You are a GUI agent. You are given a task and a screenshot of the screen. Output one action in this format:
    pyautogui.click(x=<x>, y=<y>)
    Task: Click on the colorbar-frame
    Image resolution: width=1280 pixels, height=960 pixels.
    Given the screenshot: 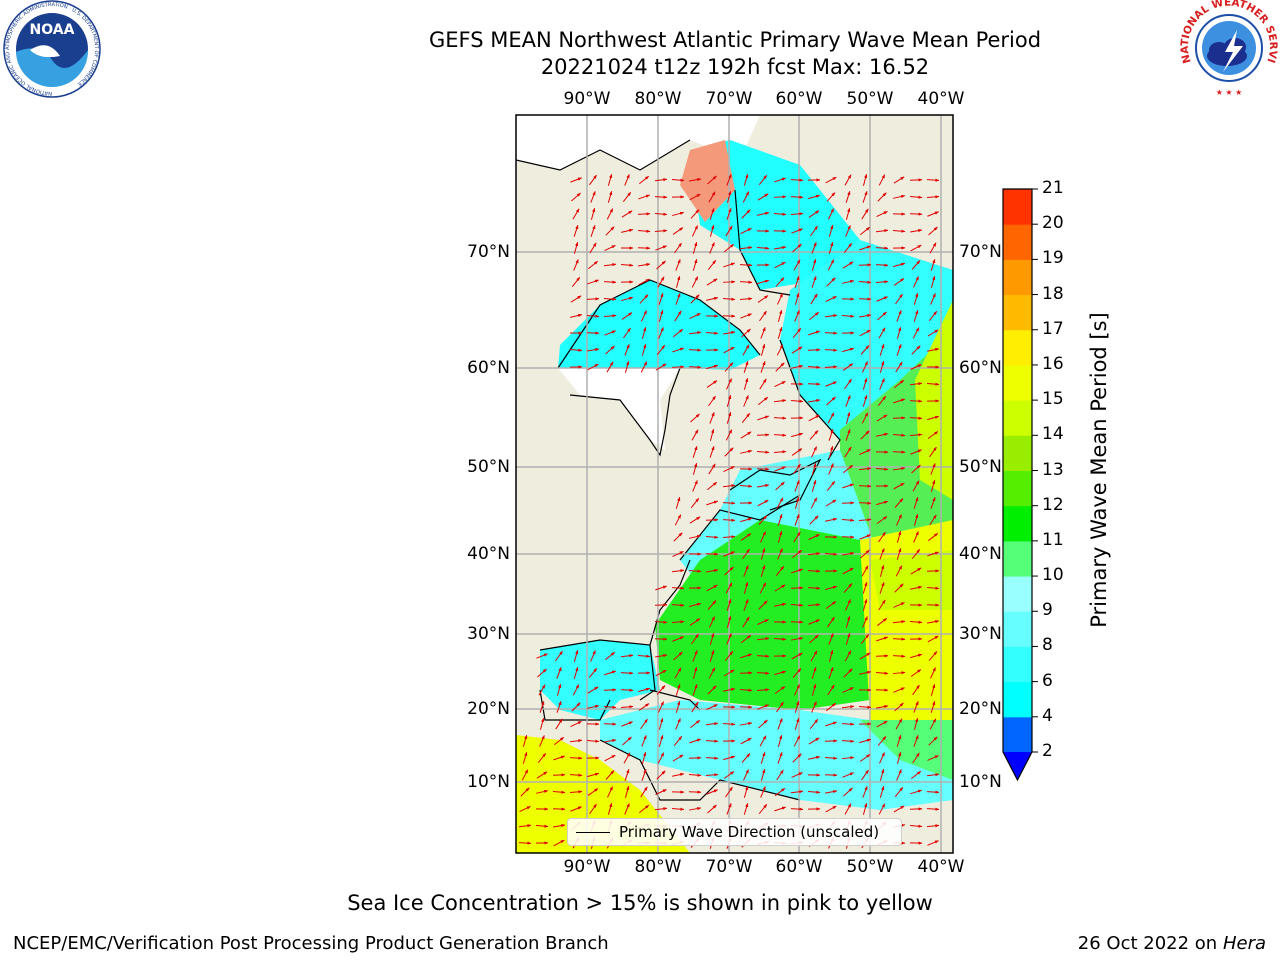 What is the action you would take?
    pyautogui.click(x=1017, y=485)
    